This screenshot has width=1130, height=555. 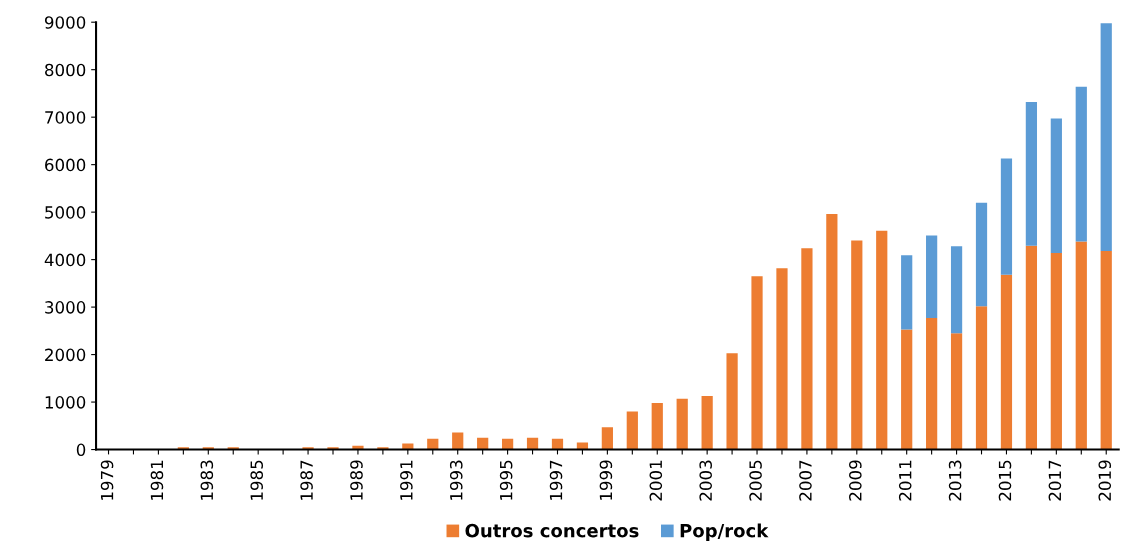 I want to click on x-tick-label: 1993, so click(x=456, y=480).